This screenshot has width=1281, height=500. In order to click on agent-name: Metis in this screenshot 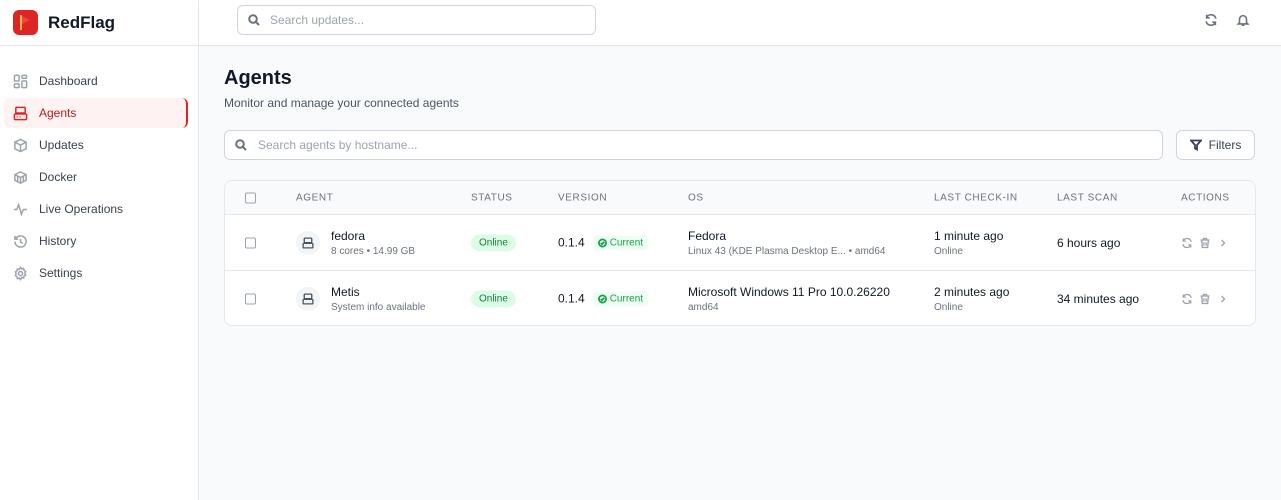, I will do `click(345, 291)`.